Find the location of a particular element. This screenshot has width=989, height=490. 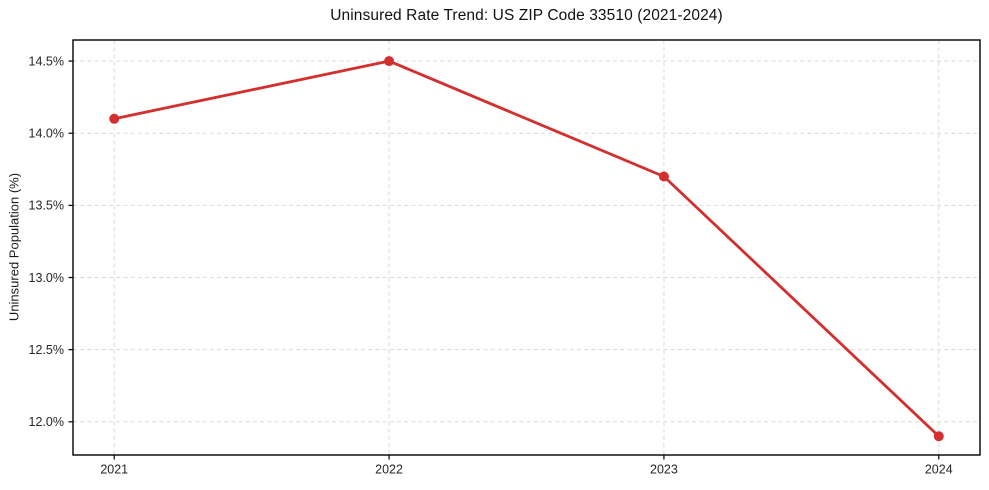

y-tick-label: 12.5% is located at coordinates (46, 350).